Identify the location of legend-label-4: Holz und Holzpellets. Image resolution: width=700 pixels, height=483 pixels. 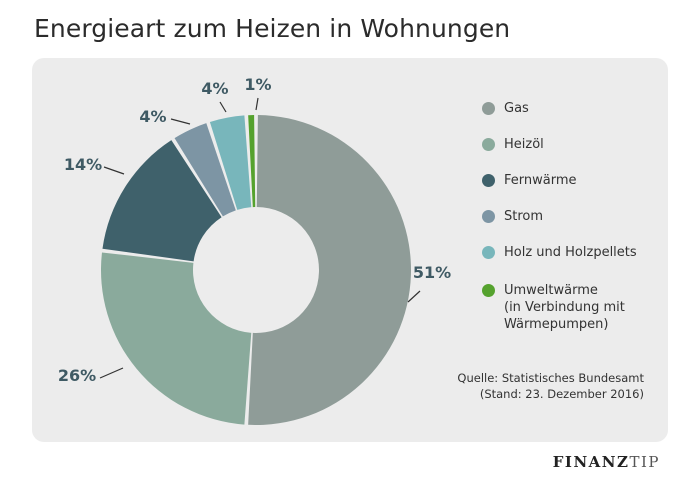
(570, 252).